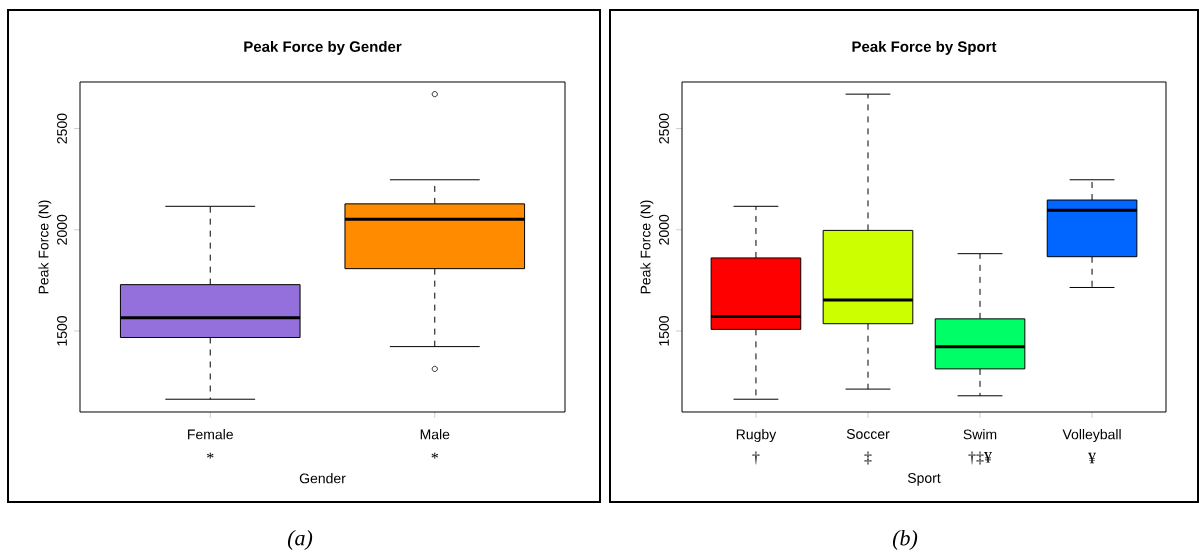  What do you see at coordinates (322, 478) in the screenshot?
I see `x-axis-title: Gender` at bounding box center [322, 478].